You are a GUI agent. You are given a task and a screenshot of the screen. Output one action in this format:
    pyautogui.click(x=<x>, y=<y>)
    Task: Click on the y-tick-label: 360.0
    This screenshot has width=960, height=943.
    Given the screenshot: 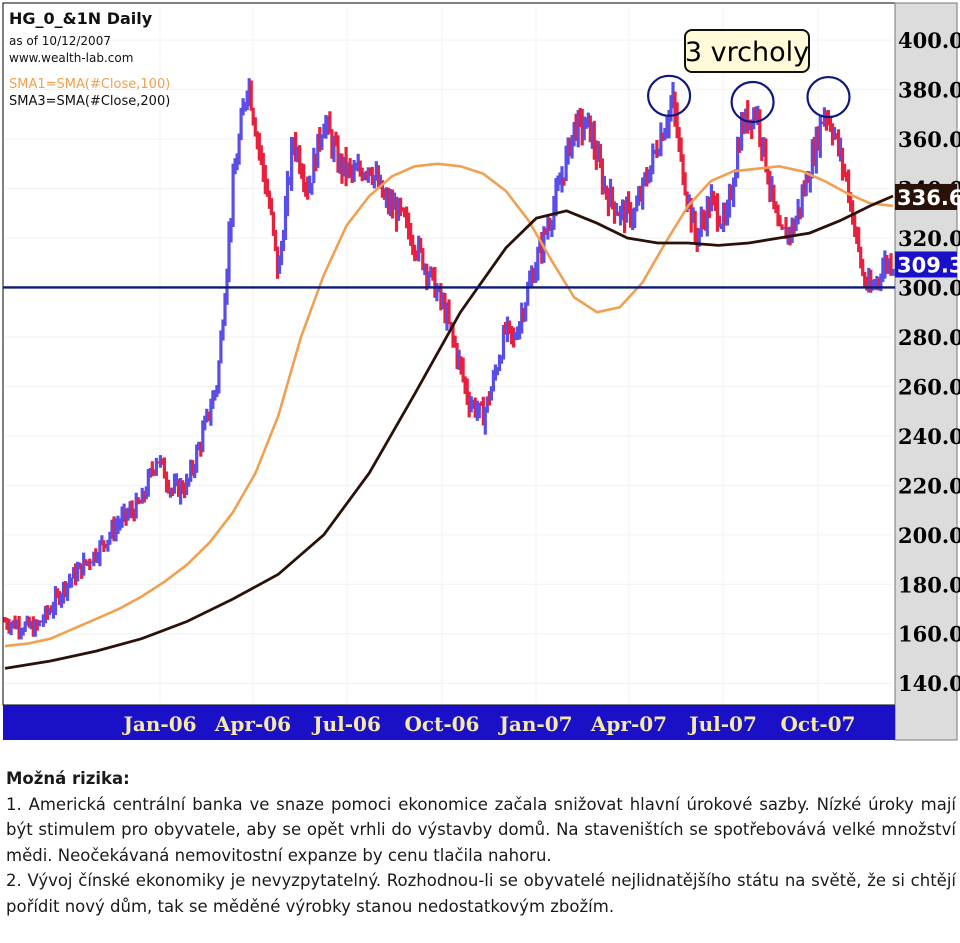 What is the action you would take?
    pyautogui.click(x=929, y=139)
    